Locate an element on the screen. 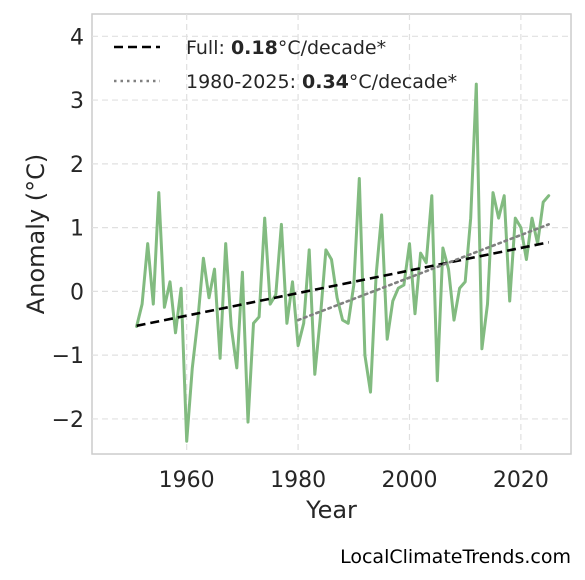 Image resolution: width=585 pixels, height=580 pixels. trend-line-recent is located at coordinates (423, 272).